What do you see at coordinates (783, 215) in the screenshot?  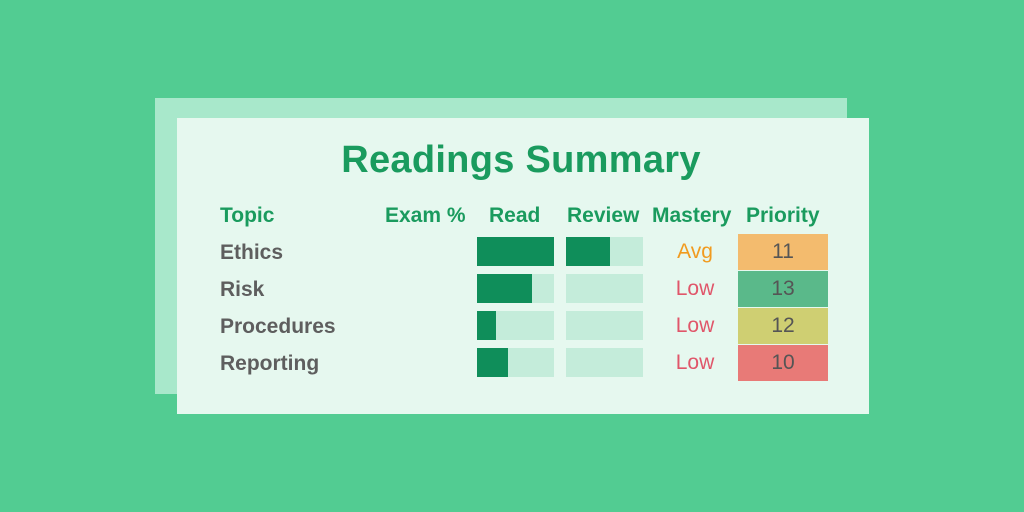 I see `header-priority: Priority` at bounding box center [783, 215].